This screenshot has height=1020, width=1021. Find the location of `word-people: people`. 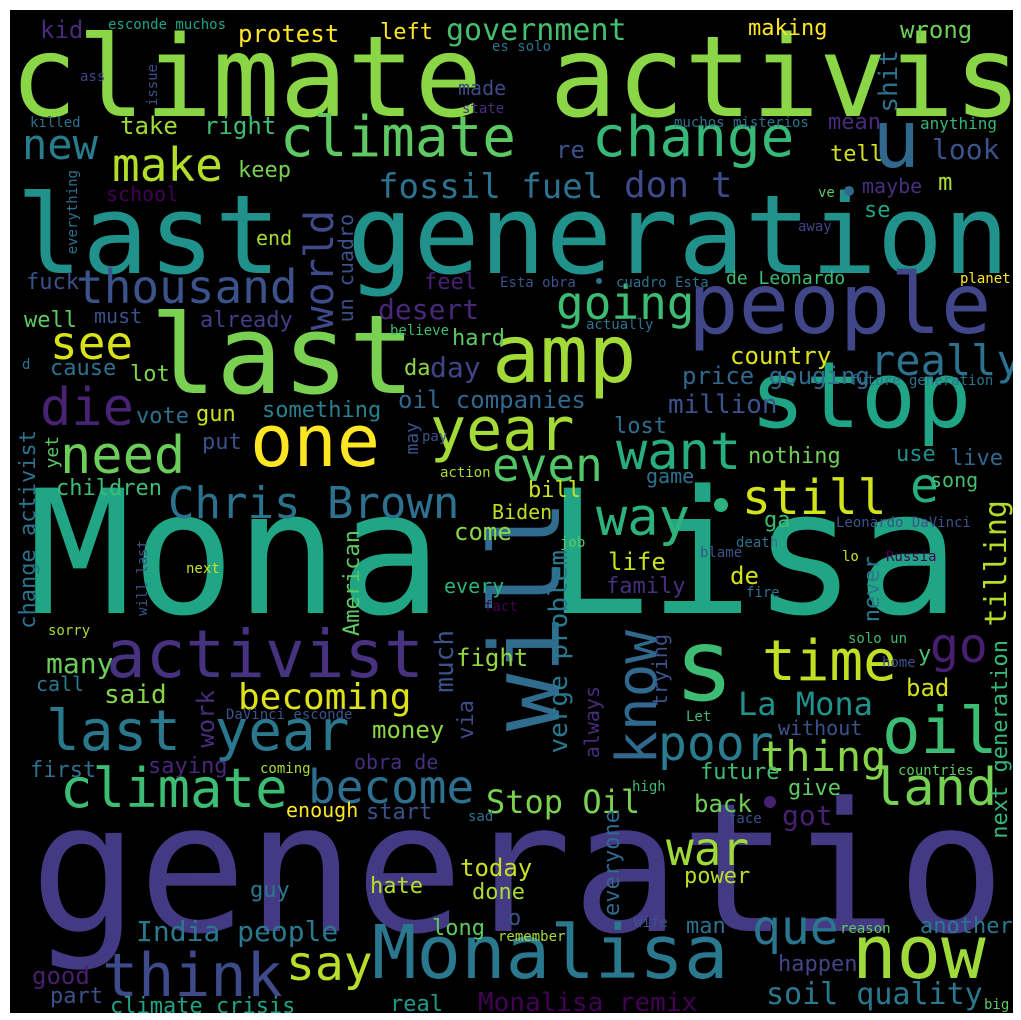

word-people: people is located at coordinates (840, 304).